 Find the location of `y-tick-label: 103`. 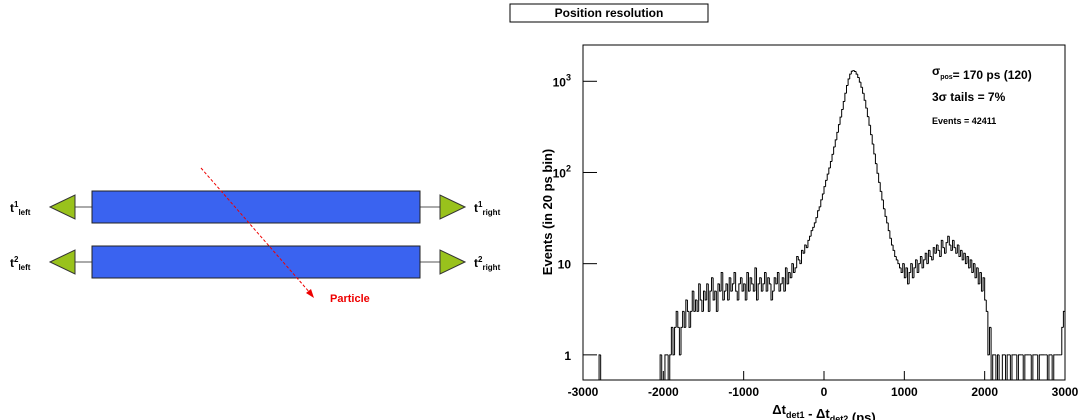

y-tick-label: 103 is located at coordinates (562, 80).